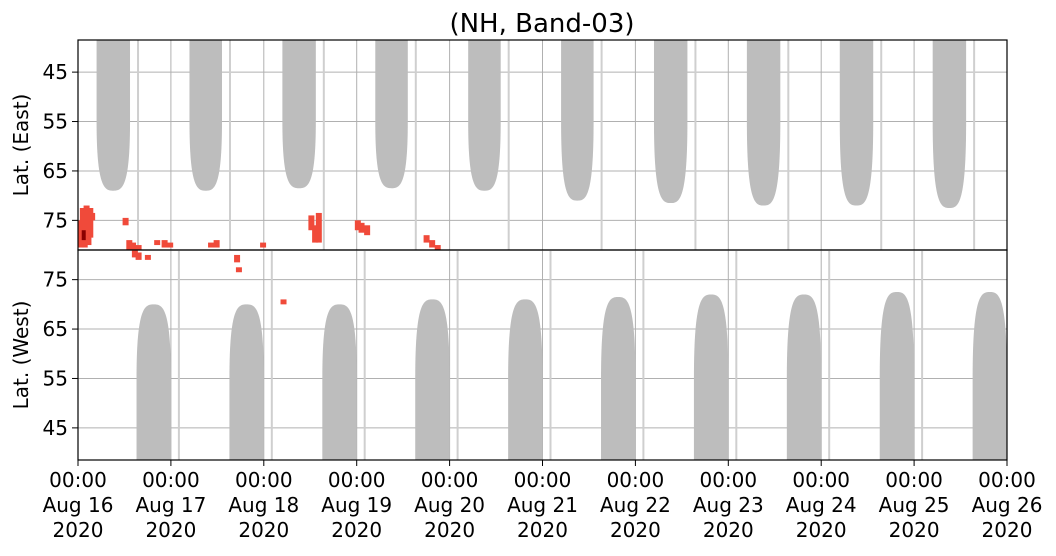 Image resolution: width=1056 pixels, height=556 pixels. What do you see at coordinates (78, 505) in the screenshot?
I see `x-tick-label: 00:00 Aug 16 2020` at bounding box center [78, 505].